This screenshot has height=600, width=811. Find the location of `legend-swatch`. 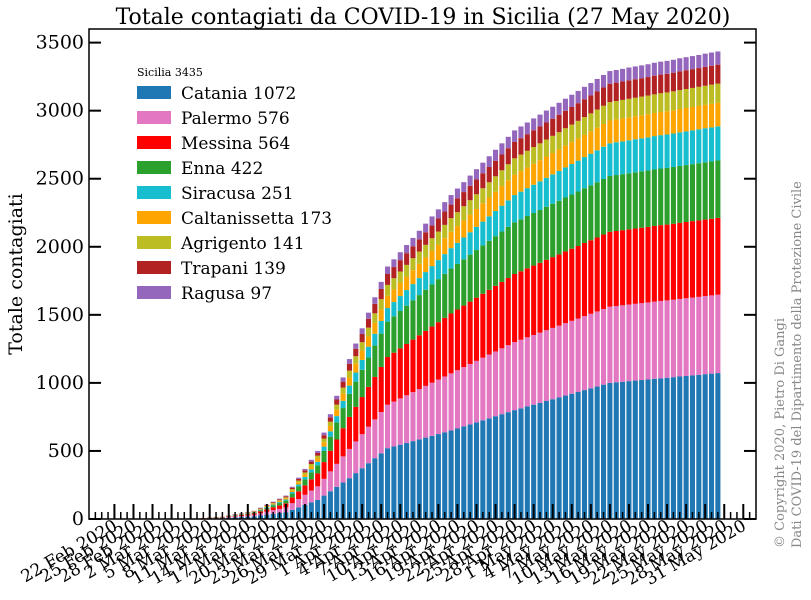

legend-swatch is located at coordinates (154, 242).